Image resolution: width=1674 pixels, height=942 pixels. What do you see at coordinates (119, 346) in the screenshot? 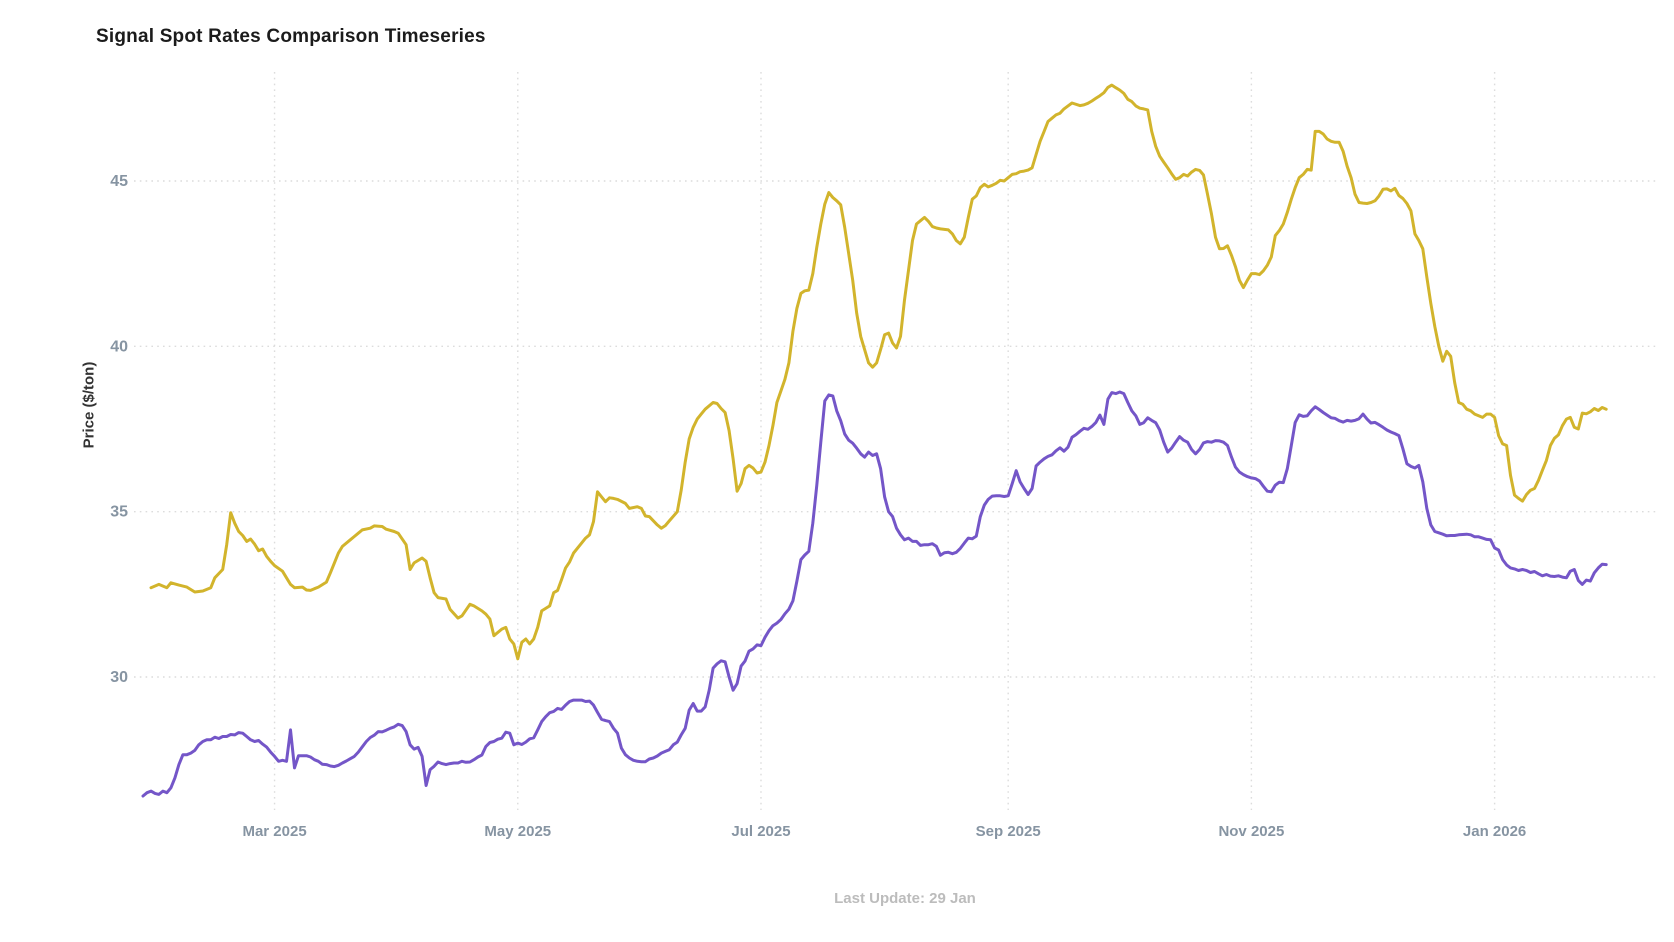
I see `y-tick-label: 40` at bounding box center [119, 346].